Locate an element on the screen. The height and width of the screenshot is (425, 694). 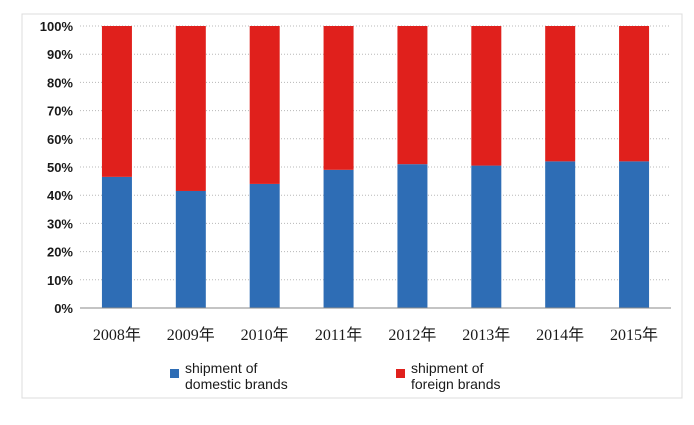
y-tick-label: 100% is located at coordinates (57, 26).